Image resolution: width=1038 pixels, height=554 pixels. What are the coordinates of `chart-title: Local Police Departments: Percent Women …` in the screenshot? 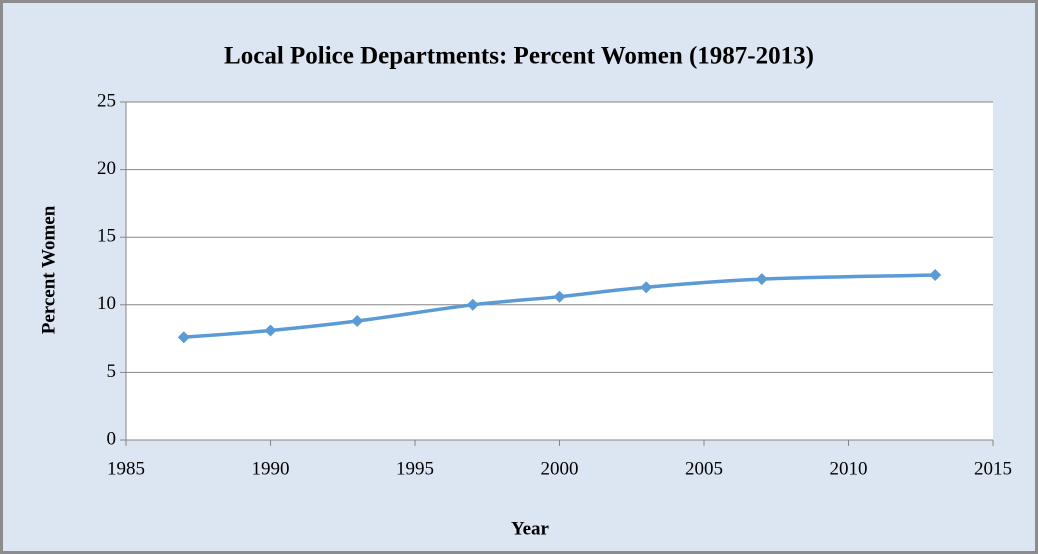 It's located at (519, 56).